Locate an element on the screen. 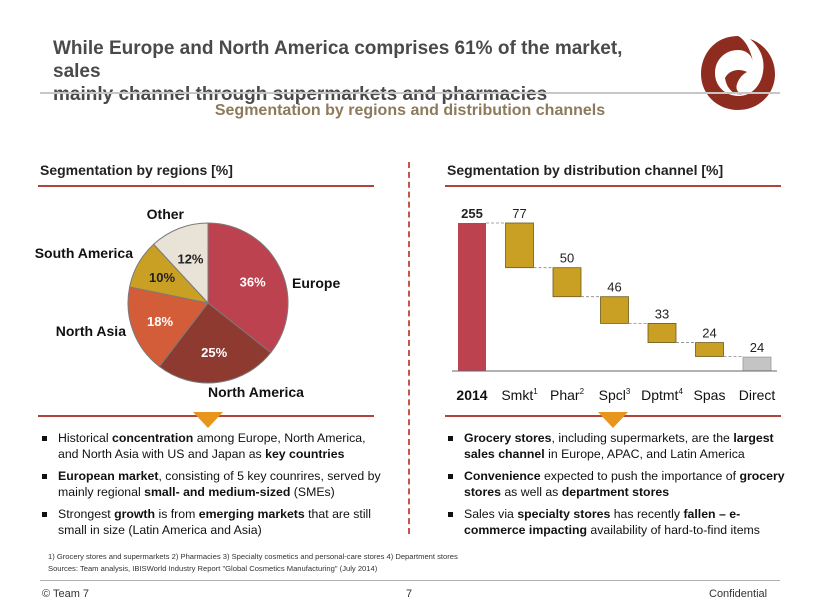 Image resolution: width=820 pixels, height=613 pixels. waterfall-value-label-phar: 50 is located at coordinates (567, 258).